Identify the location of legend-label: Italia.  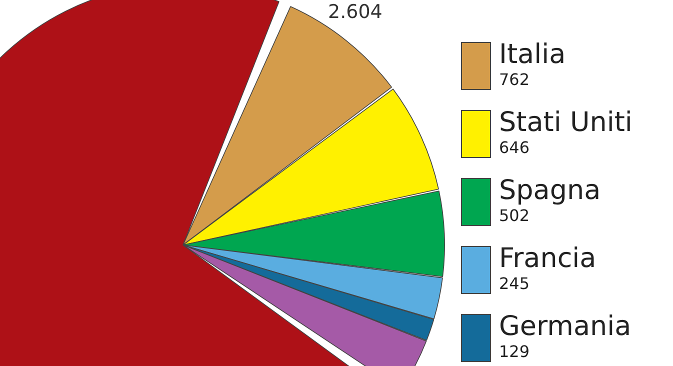
(532, 54).